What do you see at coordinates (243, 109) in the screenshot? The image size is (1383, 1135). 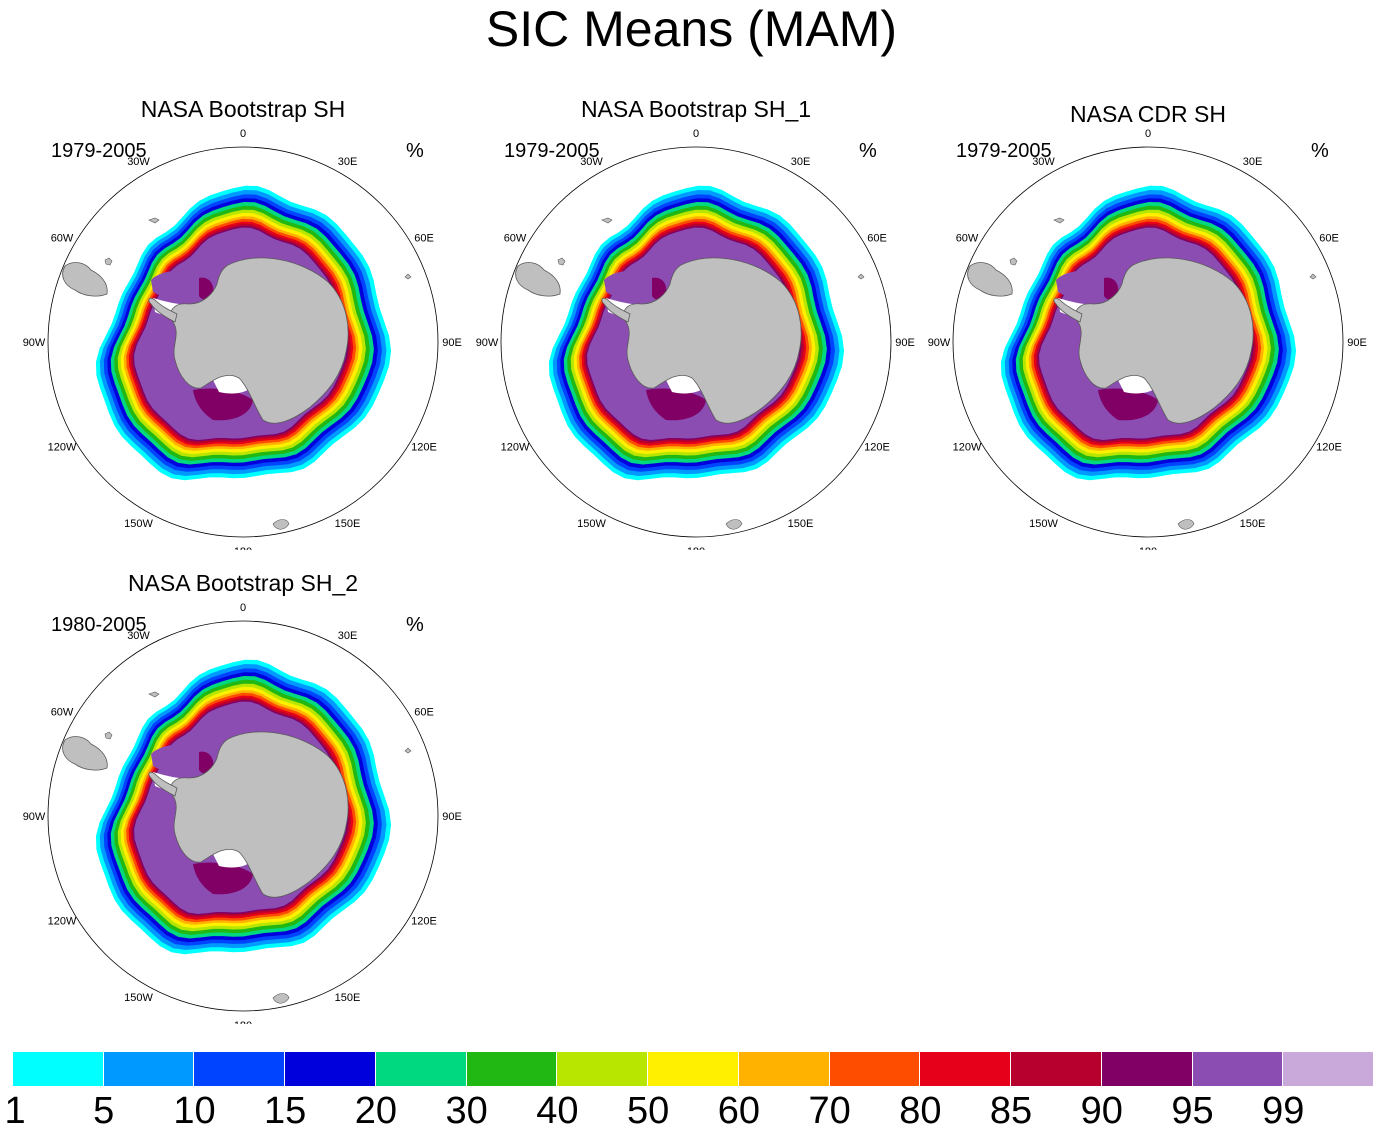 I see `panel-title: NASA Bootstrap SH` at bounding box center [243, 109].